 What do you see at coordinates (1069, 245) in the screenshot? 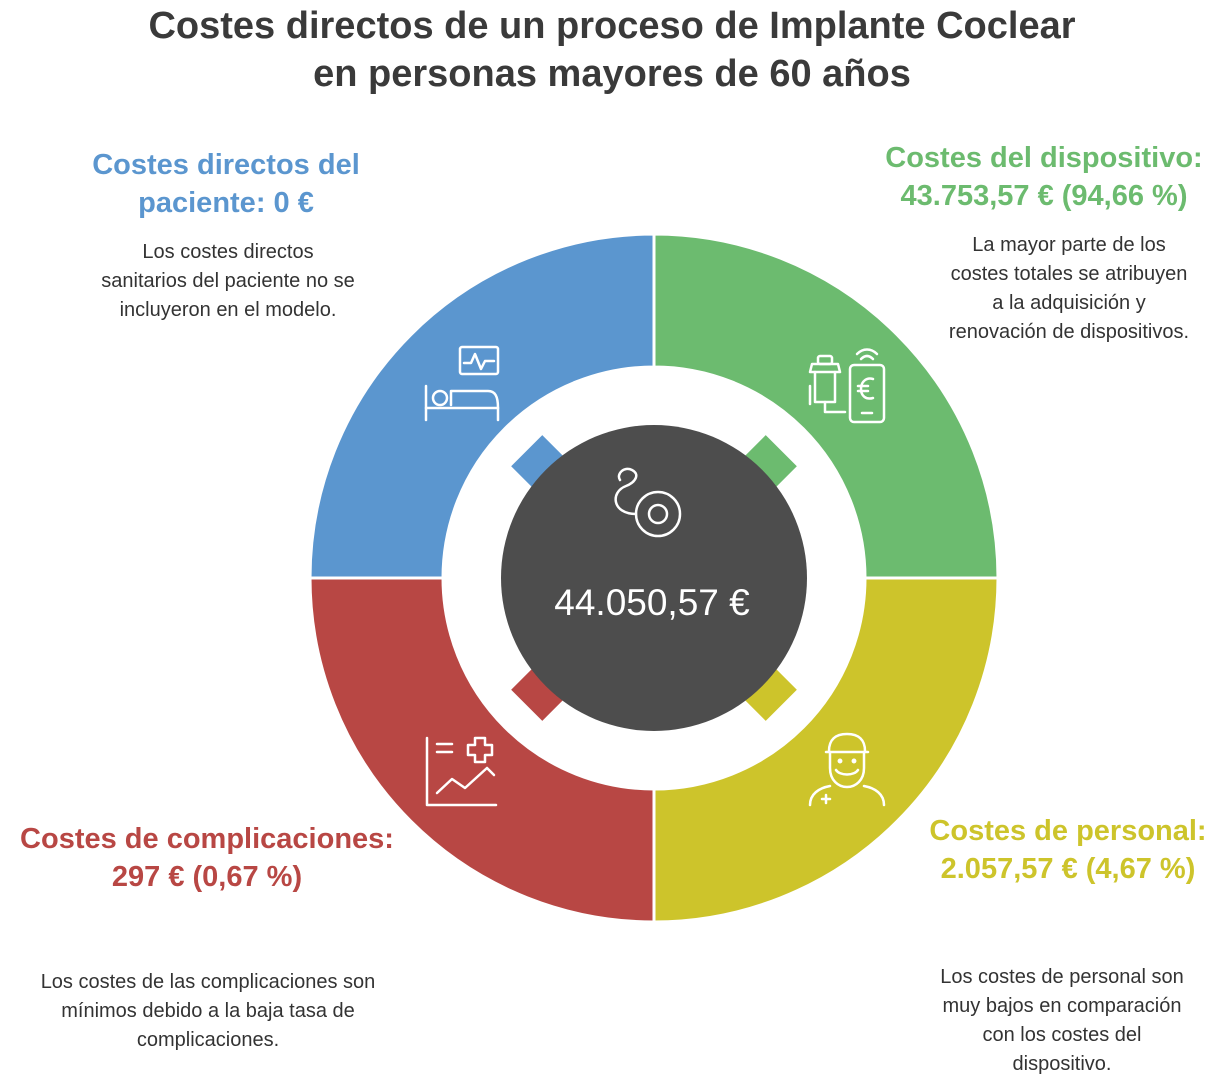
I see `device-desc-line: La mayor parte de los` at bounding box center [1069, 245].